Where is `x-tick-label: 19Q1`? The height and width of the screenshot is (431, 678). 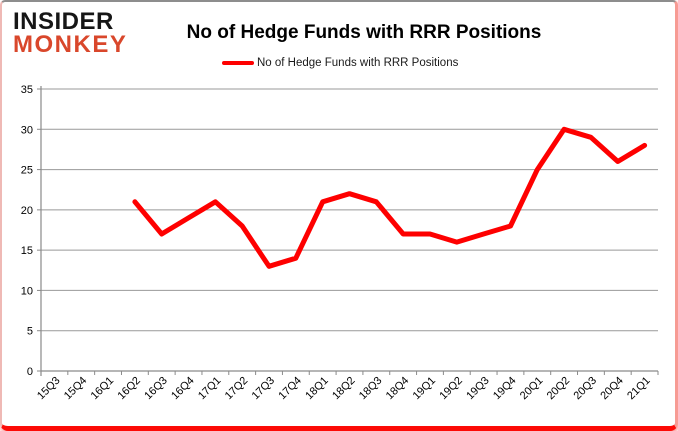 x-tick-label: 19Q1 is located at coordinates (425, 389).